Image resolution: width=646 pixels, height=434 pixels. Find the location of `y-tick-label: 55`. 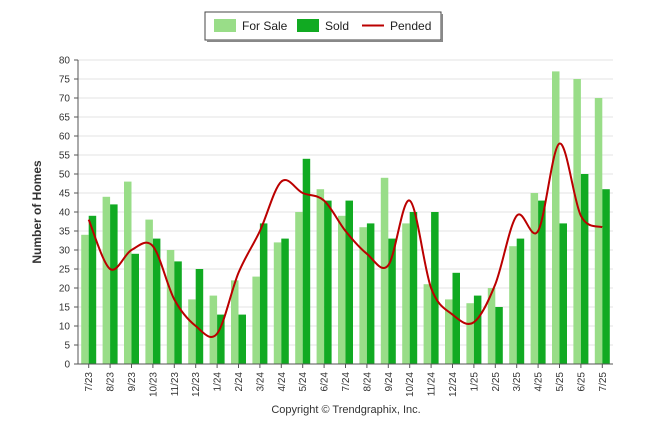

y-tick-label: 55 is located at coordinates (65, 156).